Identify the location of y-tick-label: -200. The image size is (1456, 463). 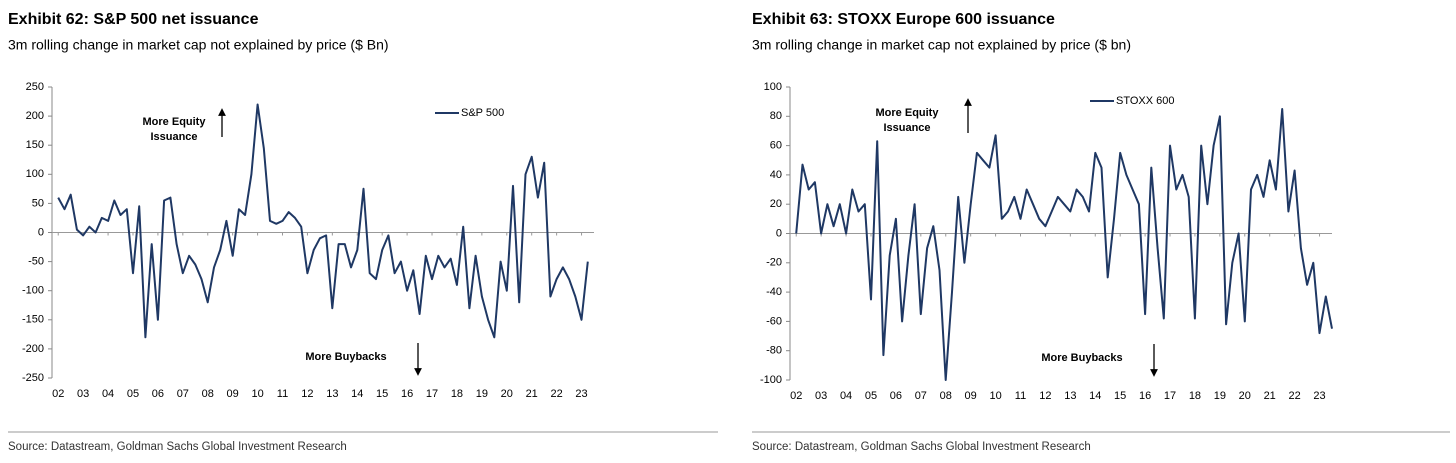
(33, 349).